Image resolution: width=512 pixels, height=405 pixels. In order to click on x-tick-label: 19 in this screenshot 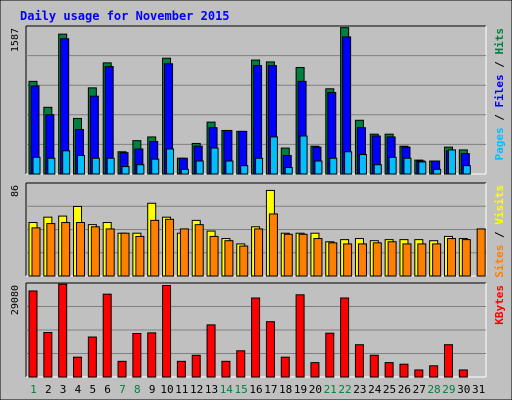, I will do `click(300, 389)`.